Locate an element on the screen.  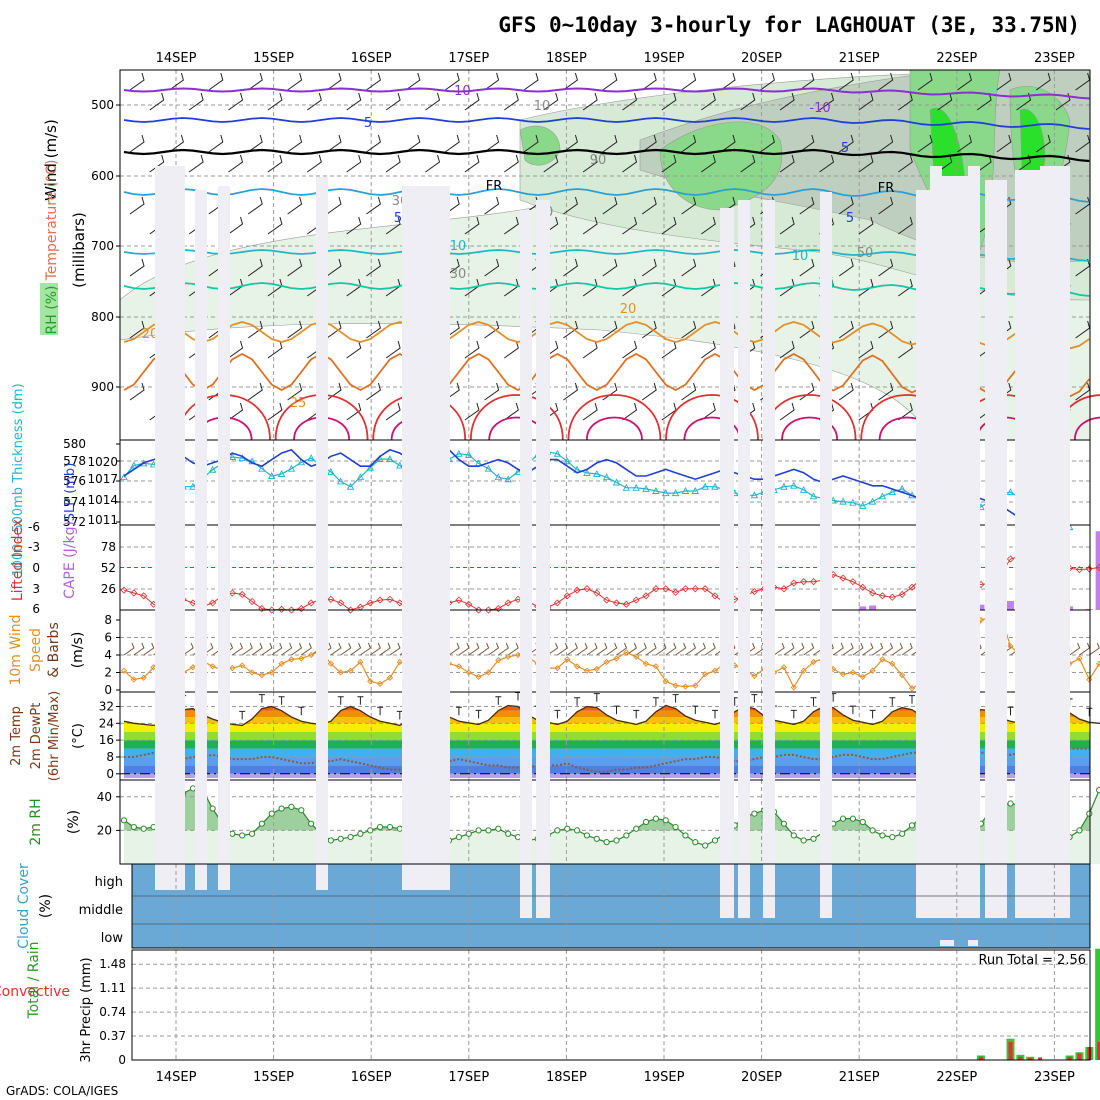
y-tick-label: 1011 is located at coordinates (102, 520).